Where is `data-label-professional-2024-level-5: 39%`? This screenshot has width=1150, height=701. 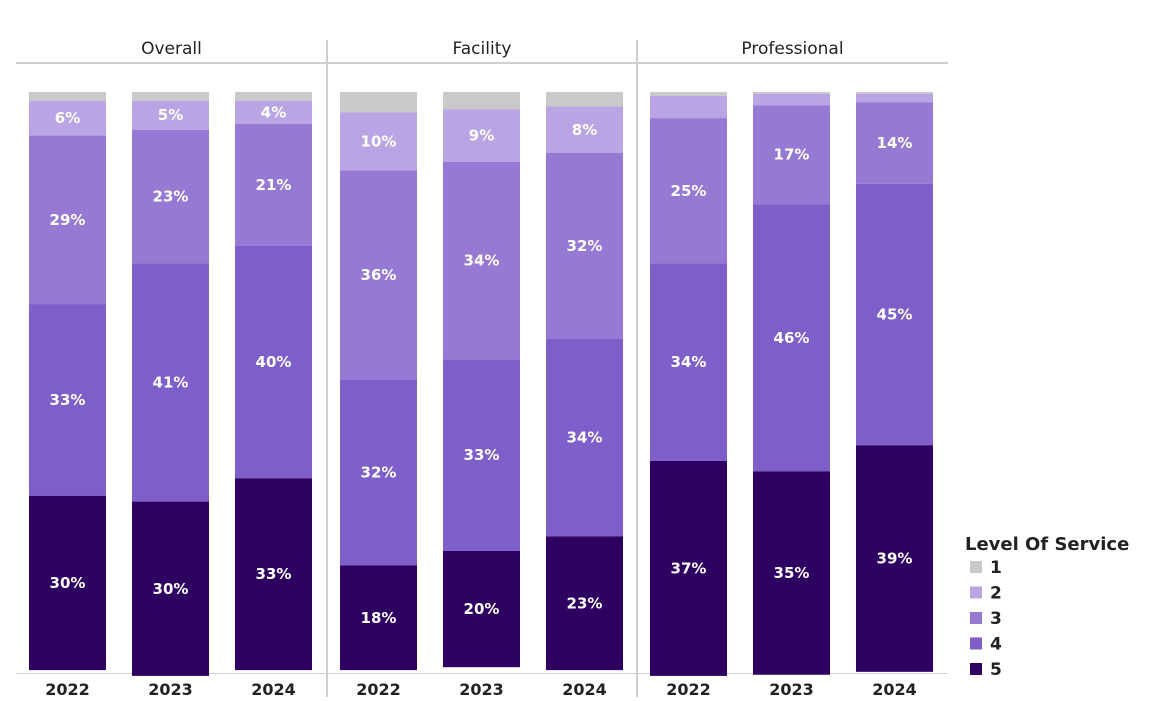 data-label-professional-2024-level-5: 39% is located at coordinates (895, 559).